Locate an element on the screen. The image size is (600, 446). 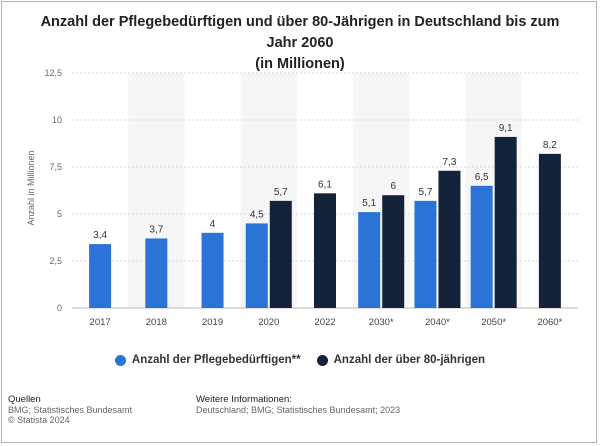
data-label: 3,7 is located at coordinates (156, 229).